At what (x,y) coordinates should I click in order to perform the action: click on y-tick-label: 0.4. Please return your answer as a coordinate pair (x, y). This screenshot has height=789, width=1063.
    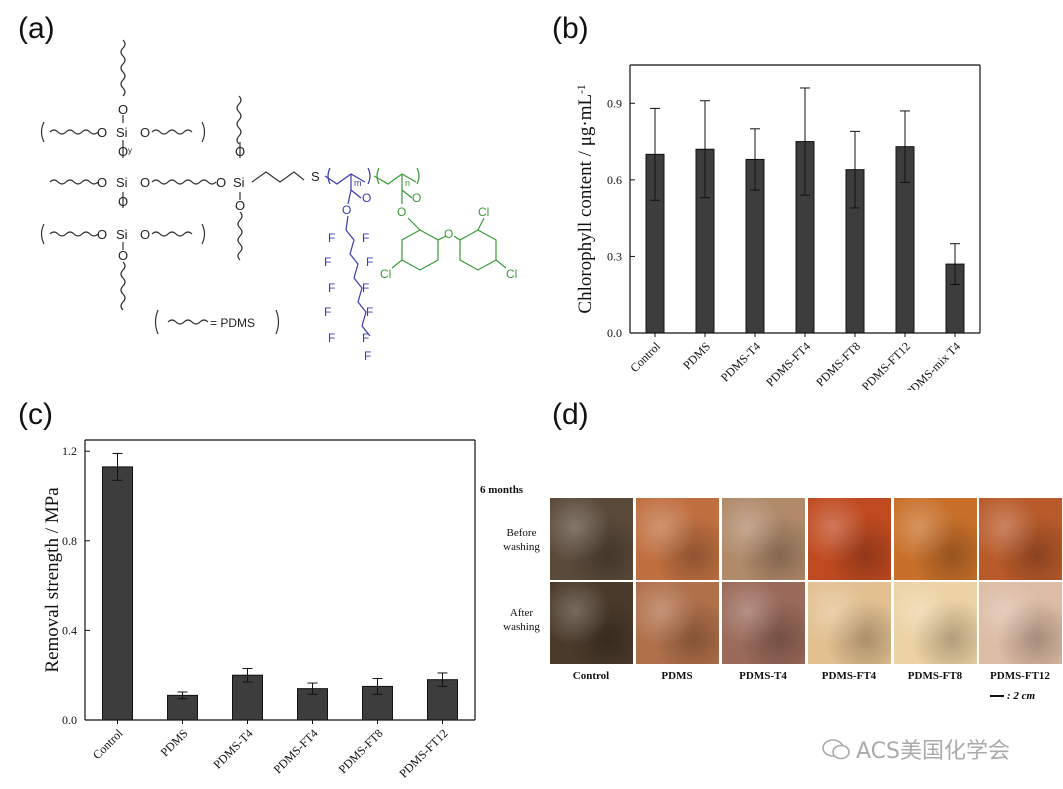
    Looking at the image, I should click on (69, 630).